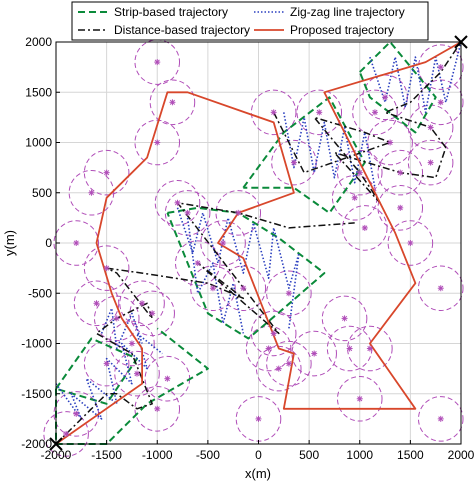  Describe the element at coordinates (36, 394) in the screenshot. I see `y-tick-label: -1500` at that location.